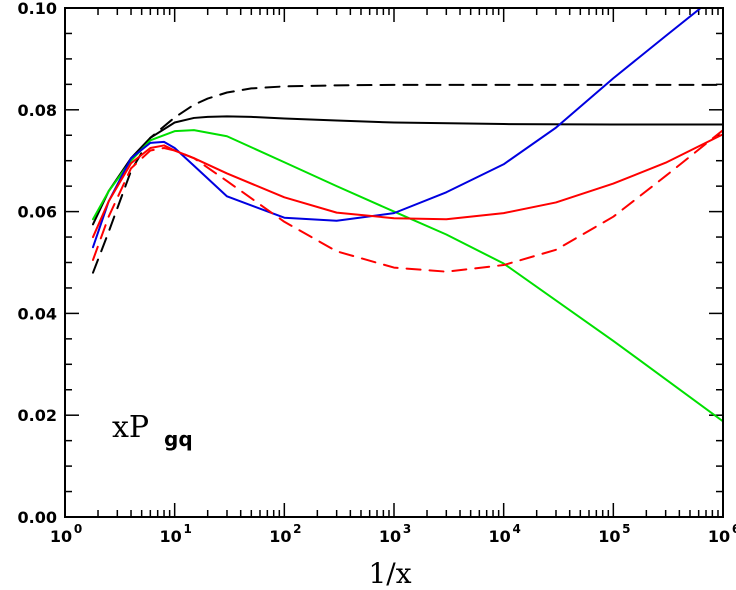 This screenshot has width=736, height=590. What do you see at coordinates (297, 529) in the screenshot?
I see `x-tick-exponent: 2` at bounding box center [297, 529].